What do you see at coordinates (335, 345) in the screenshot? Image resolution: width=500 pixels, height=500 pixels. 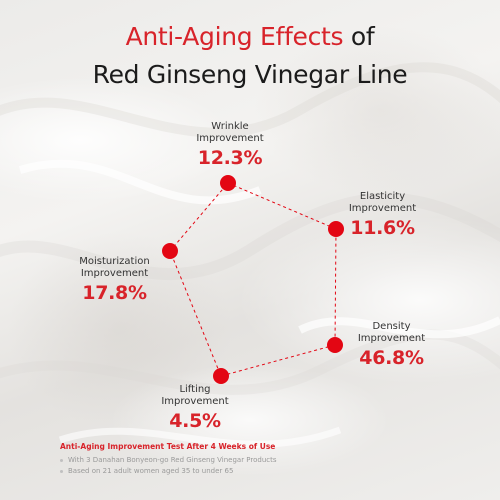 I see `density-dot` at bounding box center [335, 345].